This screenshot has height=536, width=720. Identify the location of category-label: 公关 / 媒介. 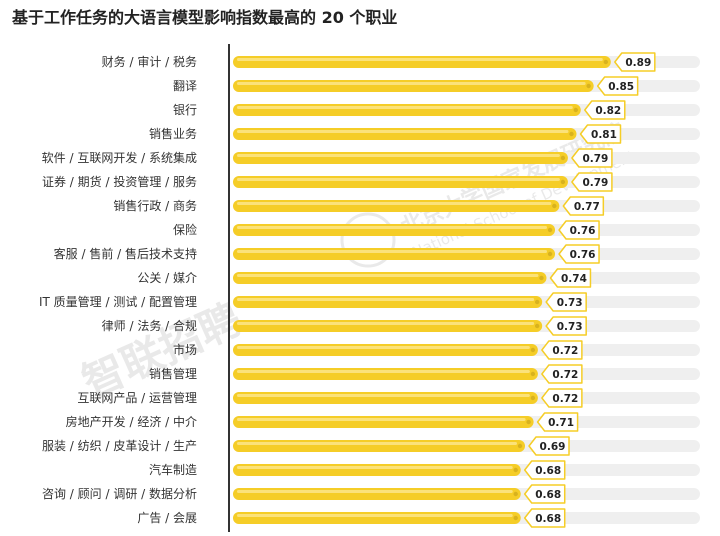
(167, 278).